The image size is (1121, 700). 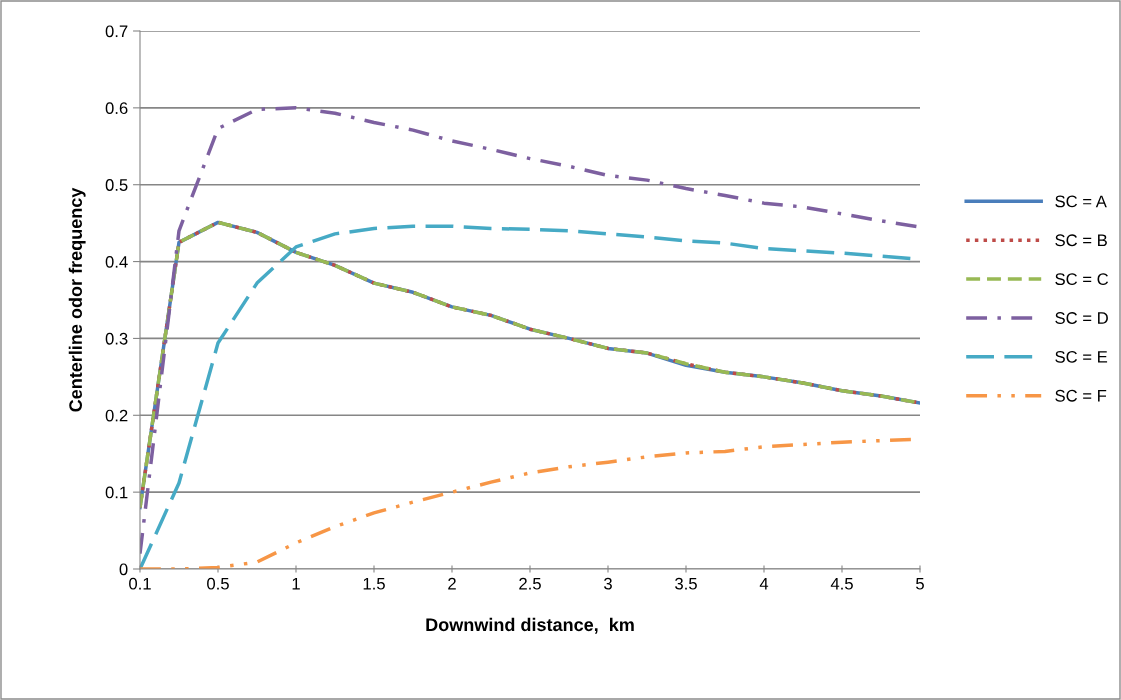 I want to click on y-tick-label: 0.5, so click(x=116, y=185).